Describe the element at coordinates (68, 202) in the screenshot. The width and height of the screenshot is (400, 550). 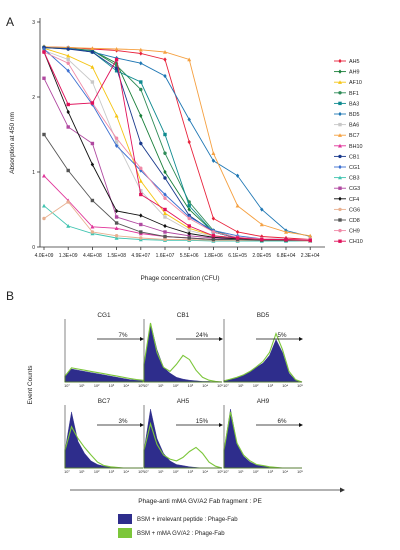
I see `data-point-cg6` at that location.